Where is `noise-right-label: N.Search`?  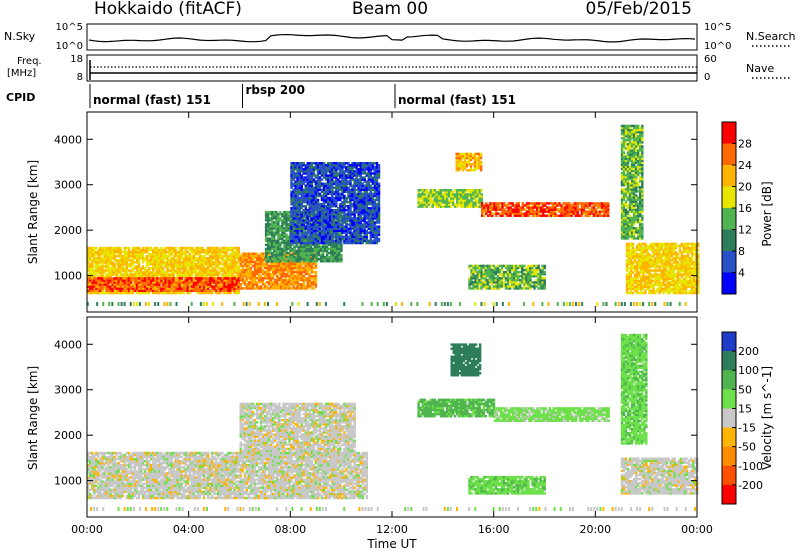 noise-right-label: N.Search is located at coordinates (771, 36).